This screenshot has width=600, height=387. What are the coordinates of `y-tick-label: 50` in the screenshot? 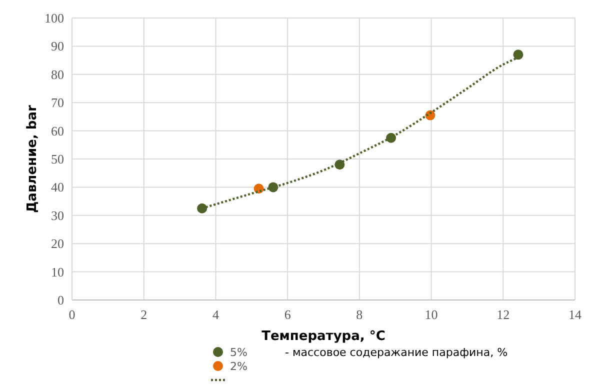 It's located at (57, 159).